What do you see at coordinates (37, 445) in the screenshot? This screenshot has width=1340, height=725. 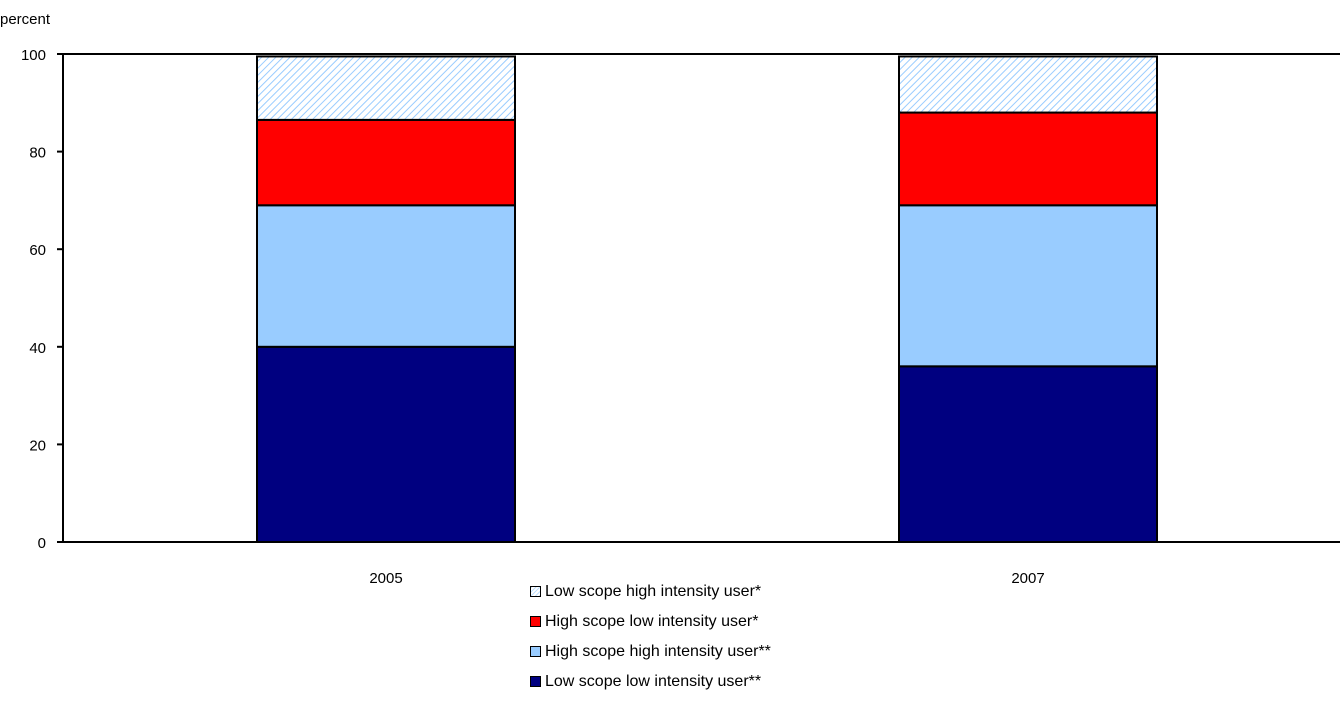 I see `y-tick-label: 20` at bounding box center [37, 445].